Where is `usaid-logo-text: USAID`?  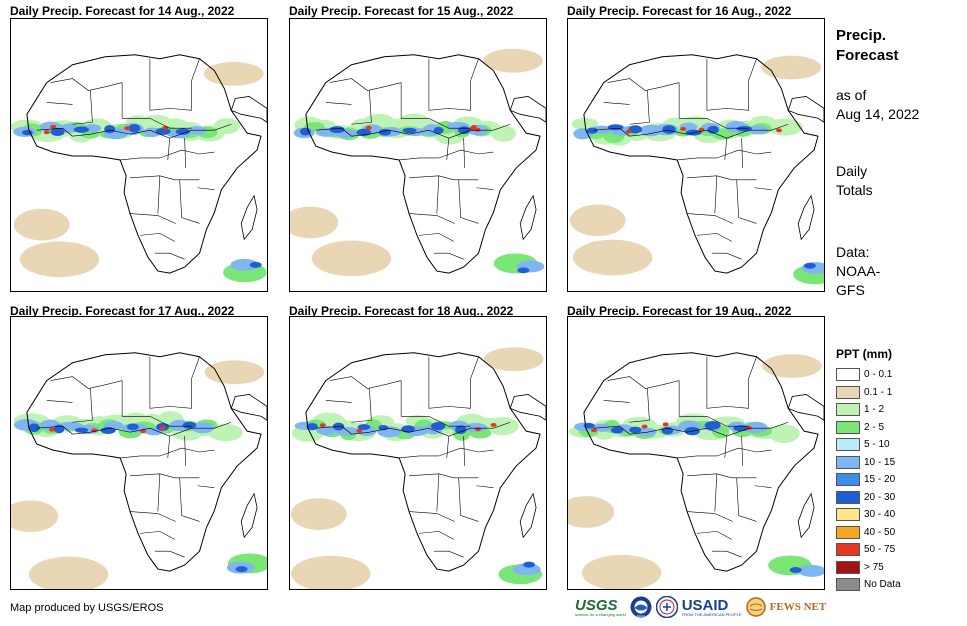
usaid-logo-text: USAID is located at coordinates (705, 605).